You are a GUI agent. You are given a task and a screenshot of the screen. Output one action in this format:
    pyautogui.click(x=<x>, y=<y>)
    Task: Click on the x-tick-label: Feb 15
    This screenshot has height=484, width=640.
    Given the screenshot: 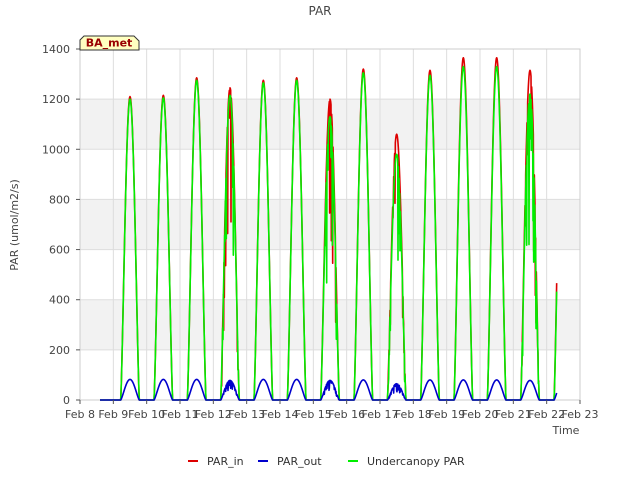 What is the action you would take?
    pyautogui.click(x=313, y=414)
    